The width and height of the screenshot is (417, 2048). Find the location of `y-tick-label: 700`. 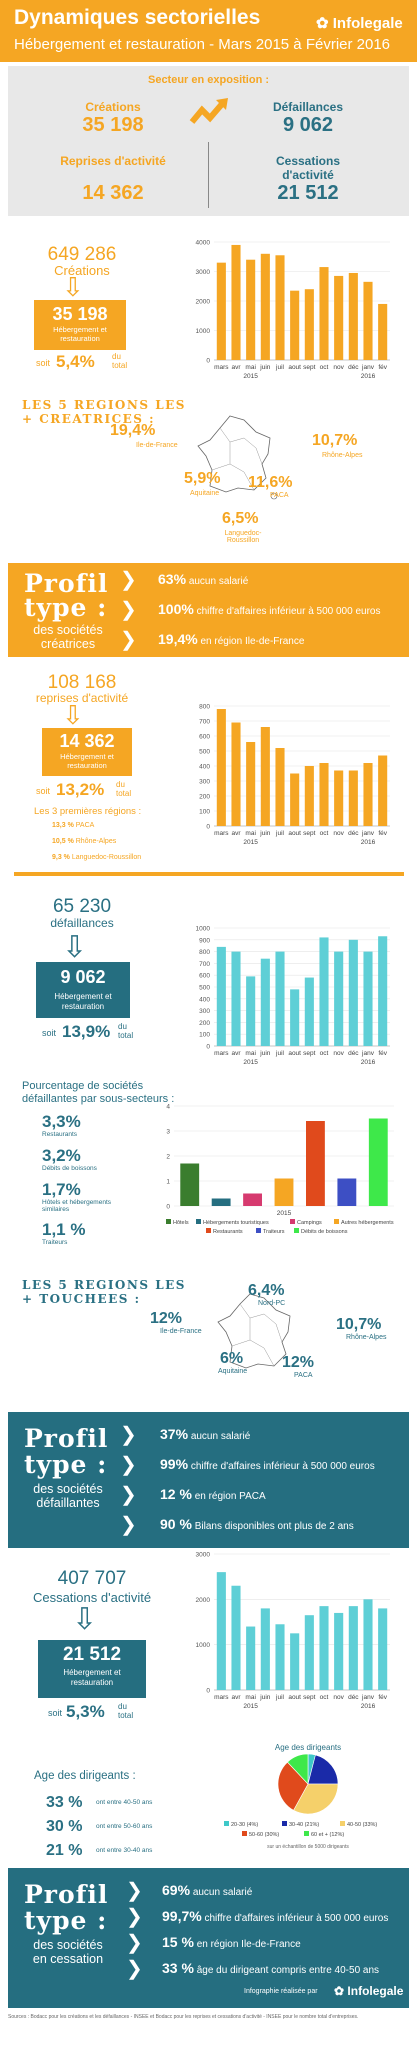

y-tick-label: 700 is located at coordinates (204, 964).